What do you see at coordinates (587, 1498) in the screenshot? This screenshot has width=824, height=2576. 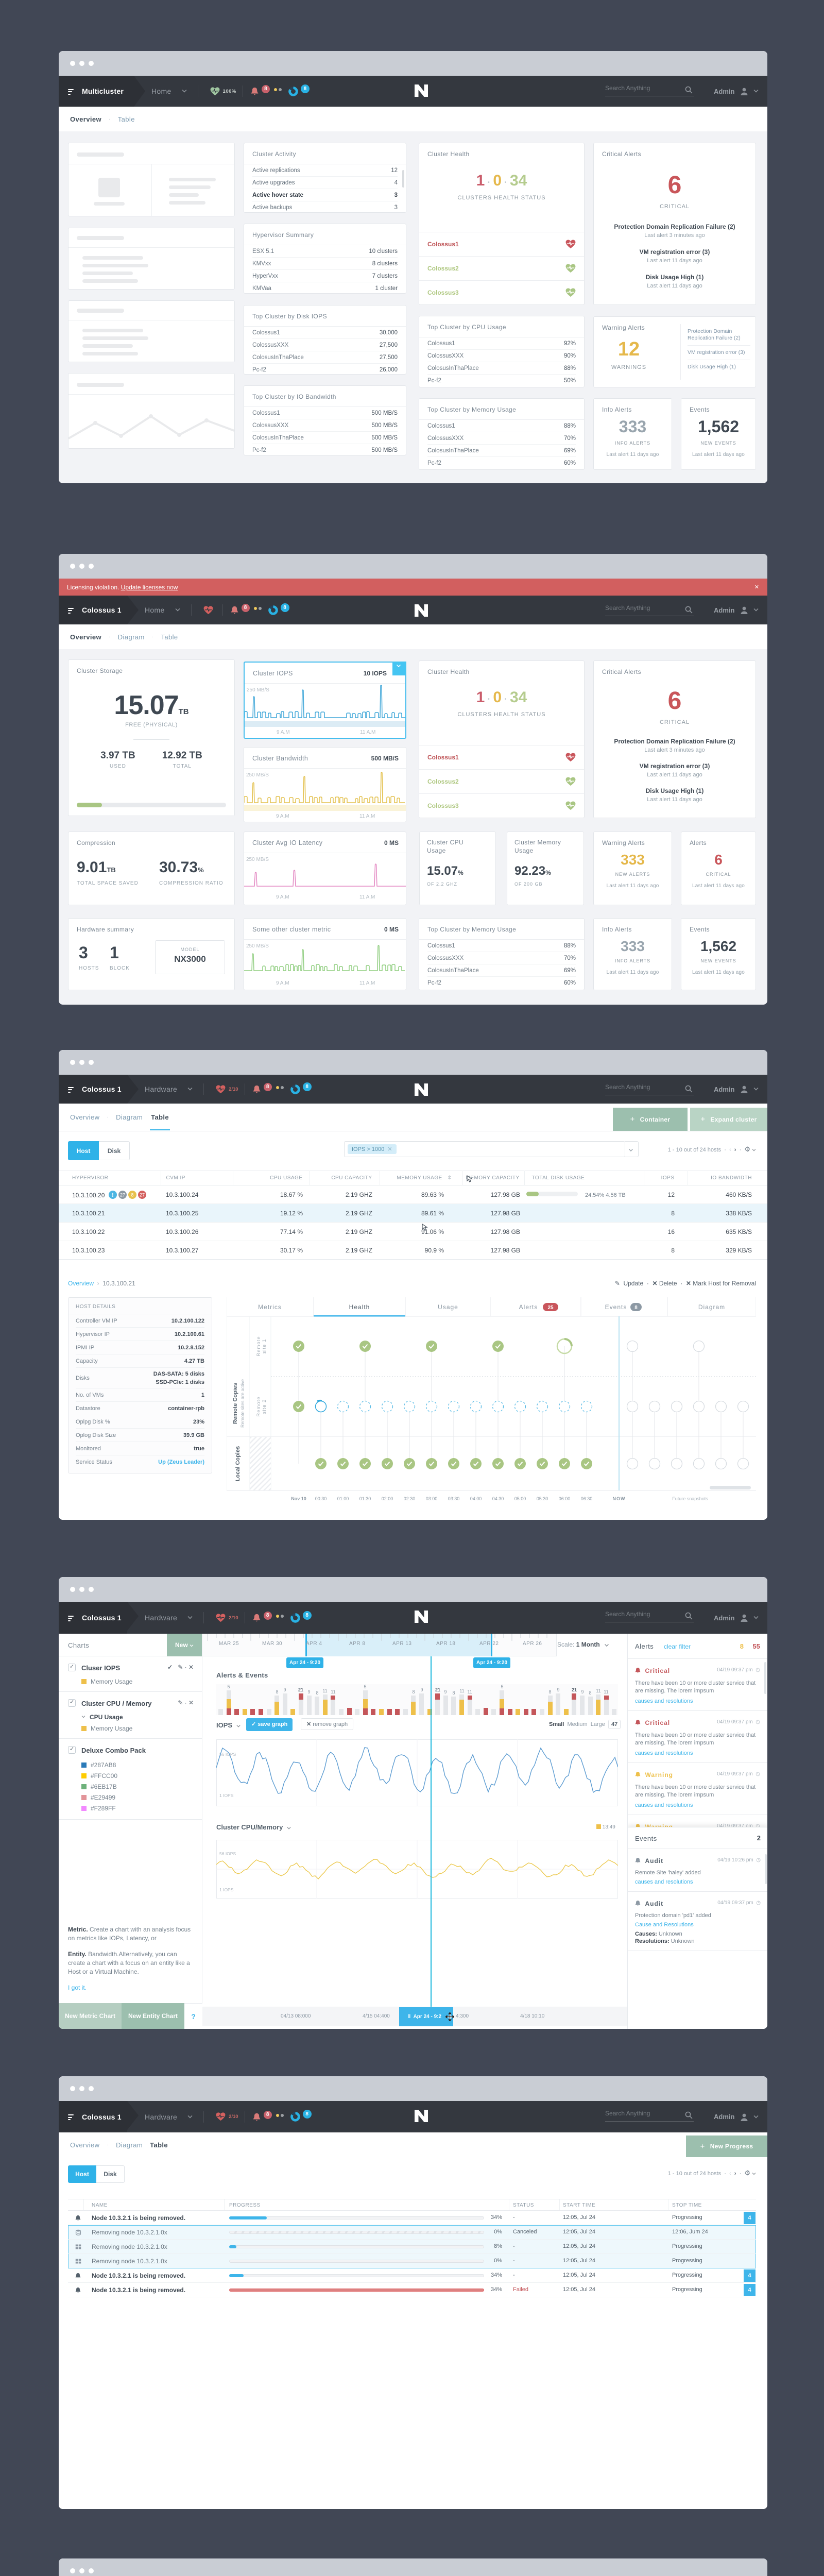 I see `svg-text: 06:30` at bounding box center [587, 1498].